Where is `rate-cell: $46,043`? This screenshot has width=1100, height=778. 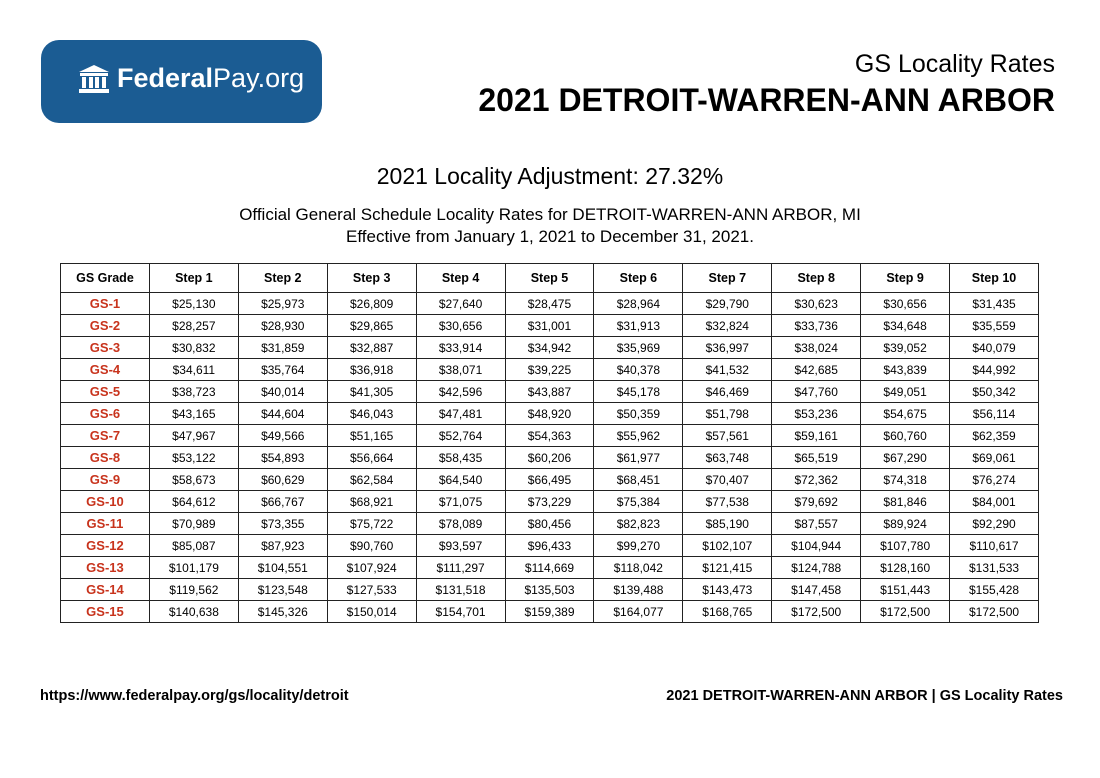 rate-cell: $46,043 is located at coordinates (371, 413).